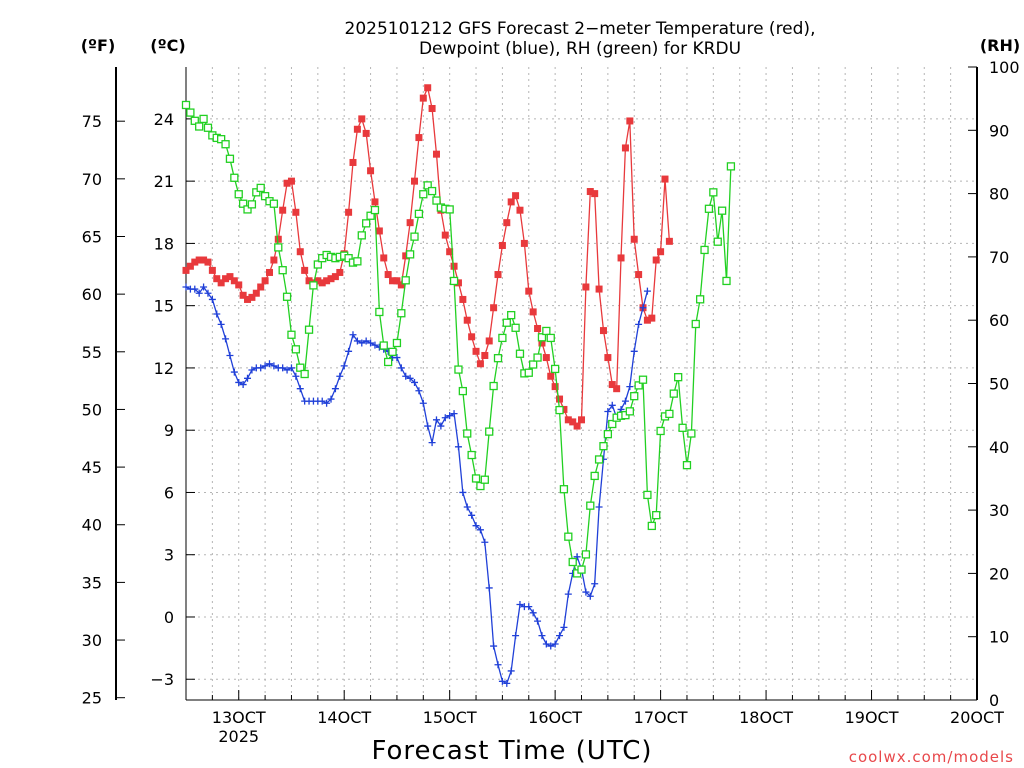 The image size is (1024, 768). What do you see at coordinates (999, 130) in the screenshot?
I see `rh-tick-label: 90` at bounding box center [999, 130].